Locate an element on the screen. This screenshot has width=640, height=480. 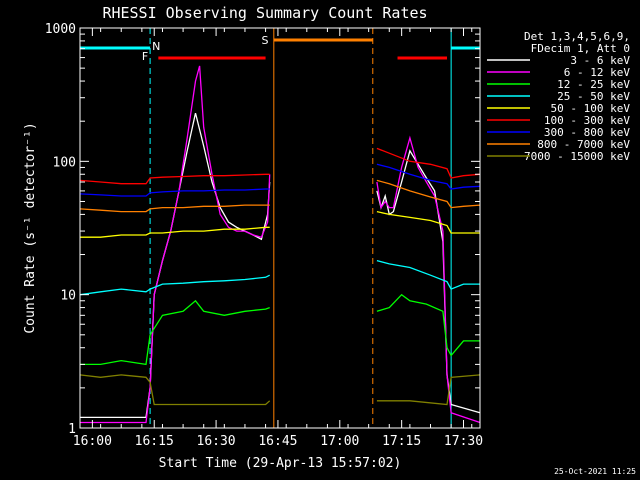
x-tick-label: 16:00 is located at coordinates (92, 441).